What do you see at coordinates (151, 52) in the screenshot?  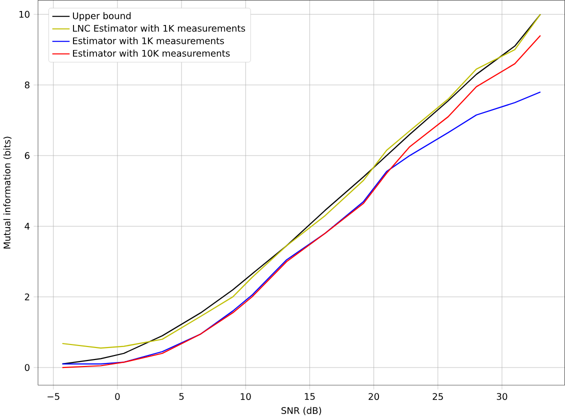 I see `legend-label: Estimator with 10K measurements` at bounding box center [151, 52].